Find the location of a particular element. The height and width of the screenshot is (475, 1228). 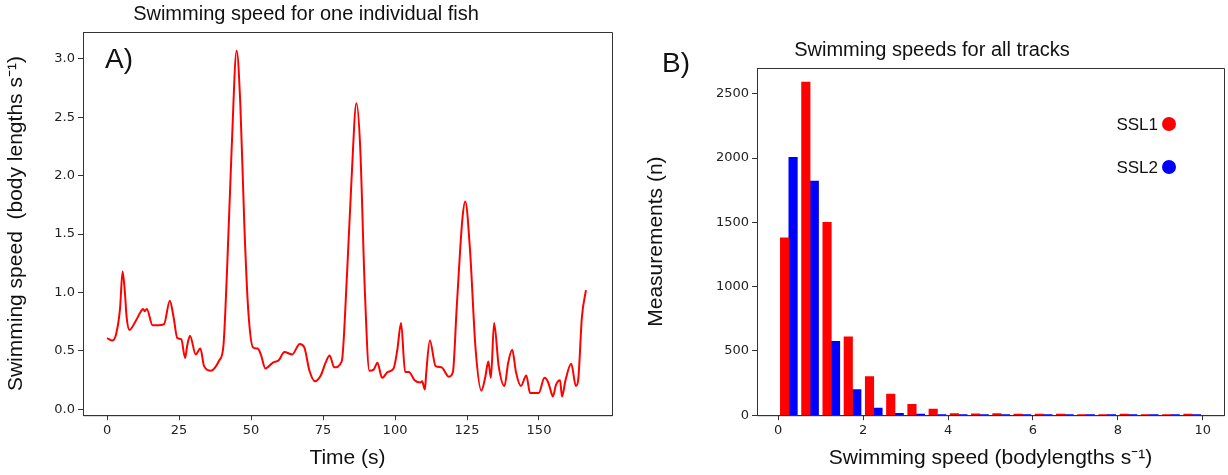

x-axis-title: Swimming speed (bodylengths s⁻¹) is located at coordinates (990, 457).